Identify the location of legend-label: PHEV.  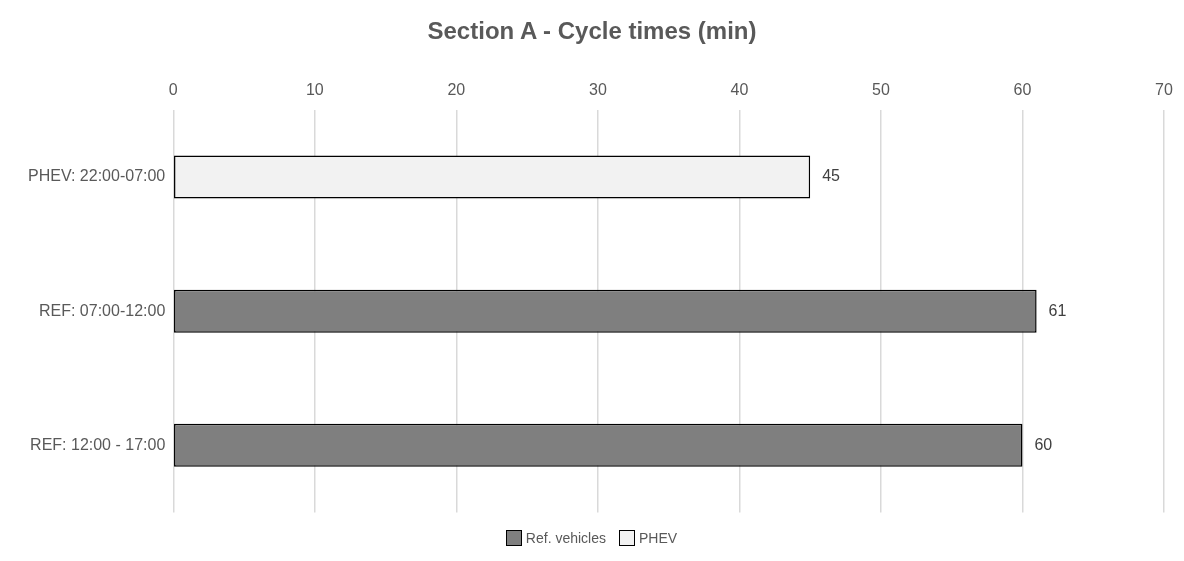
(658, 538).